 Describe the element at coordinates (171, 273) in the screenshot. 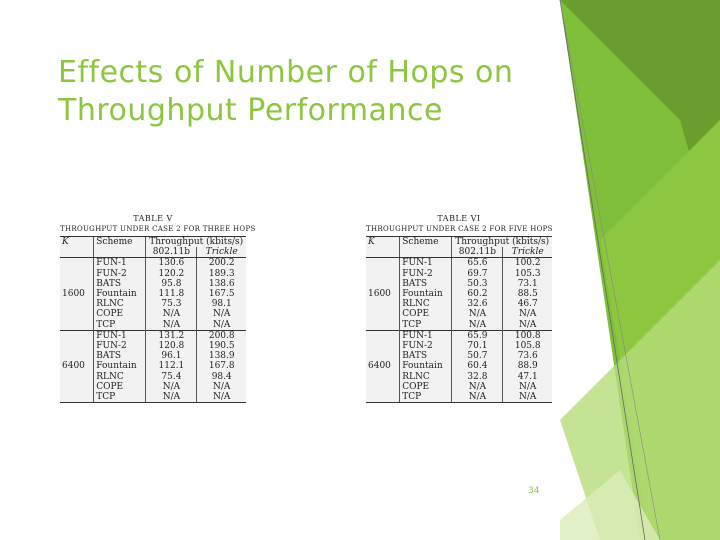

I see `802-11b-cell: 120.2` at that location.